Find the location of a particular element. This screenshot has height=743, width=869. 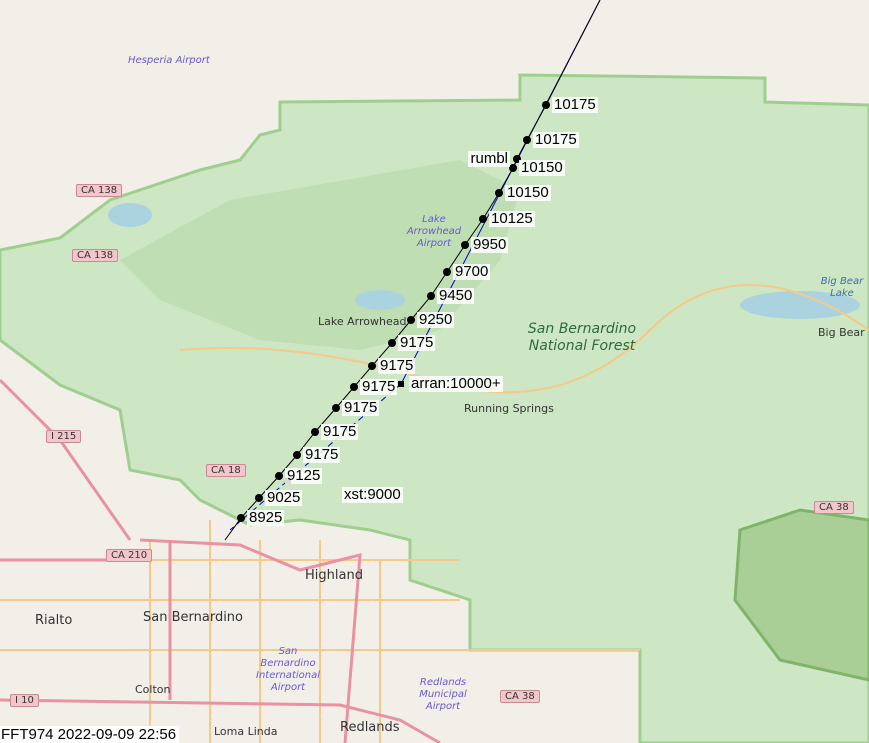

redlands-airport-label: Redlands Municipal Airport is located at coordinates (443, 694).